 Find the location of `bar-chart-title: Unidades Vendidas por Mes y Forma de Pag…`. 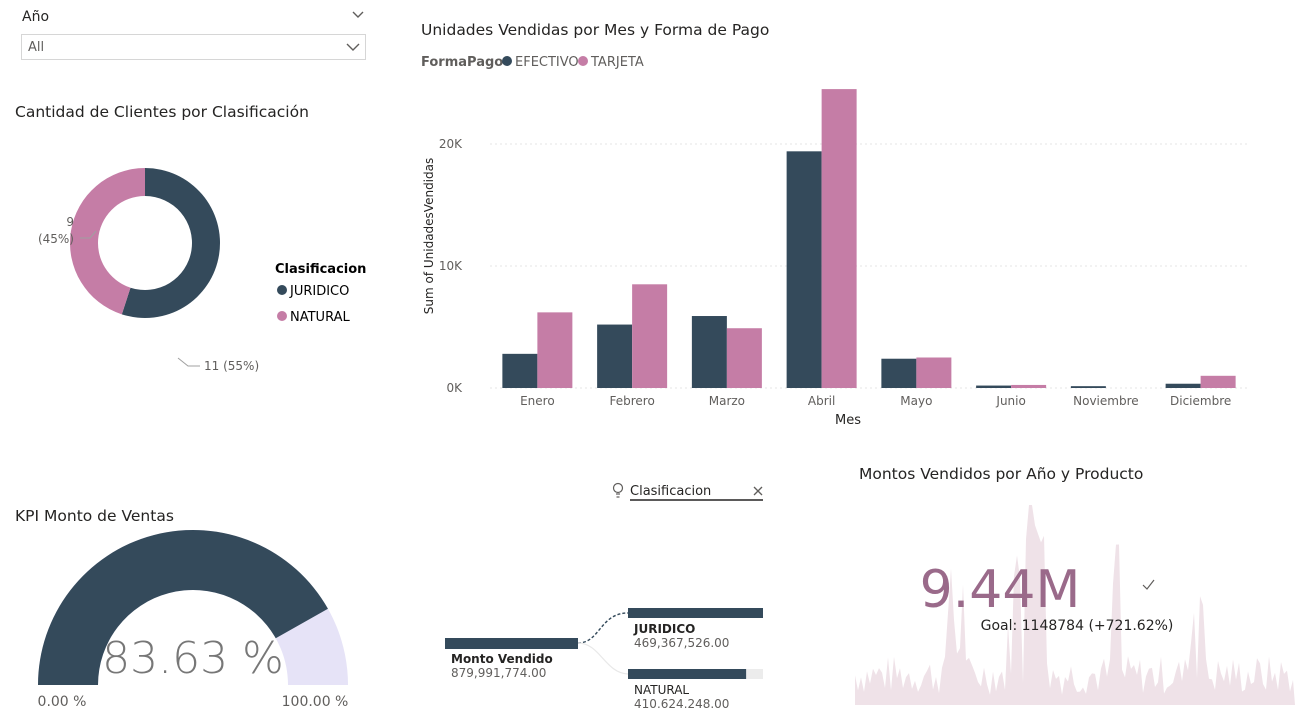

bar-chart-title: Unidades Vendidas por Mes y Forma de Pag… is located at coordinates (595, 30).